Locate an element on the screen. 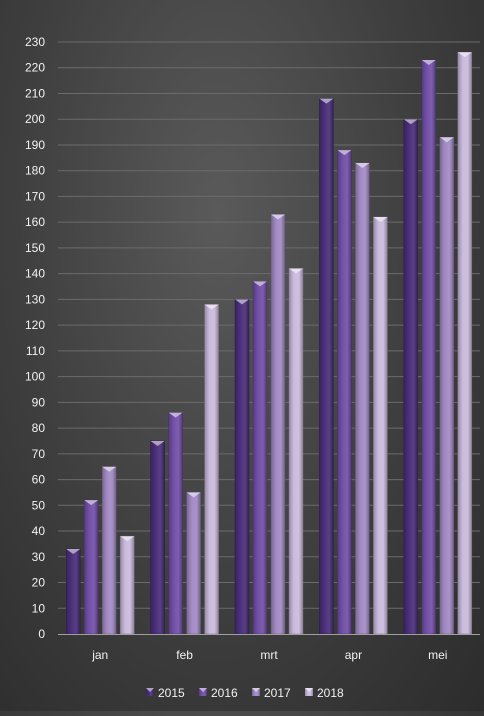 The image size is (484, 716). x-tick-label: mei is located at coordinates (437, 655).